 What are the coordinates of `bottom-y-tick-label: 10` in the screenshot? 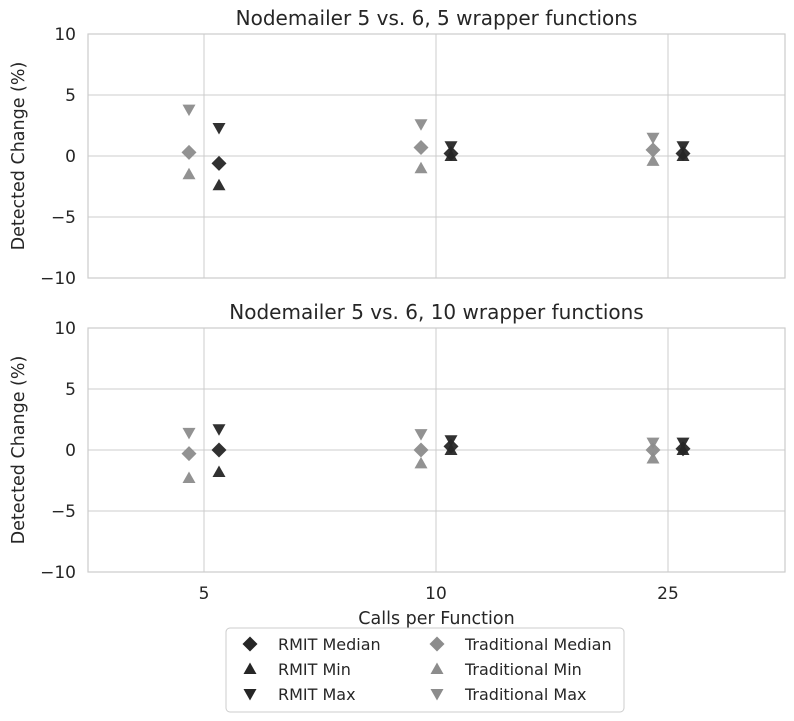 It's located at (65, 329).